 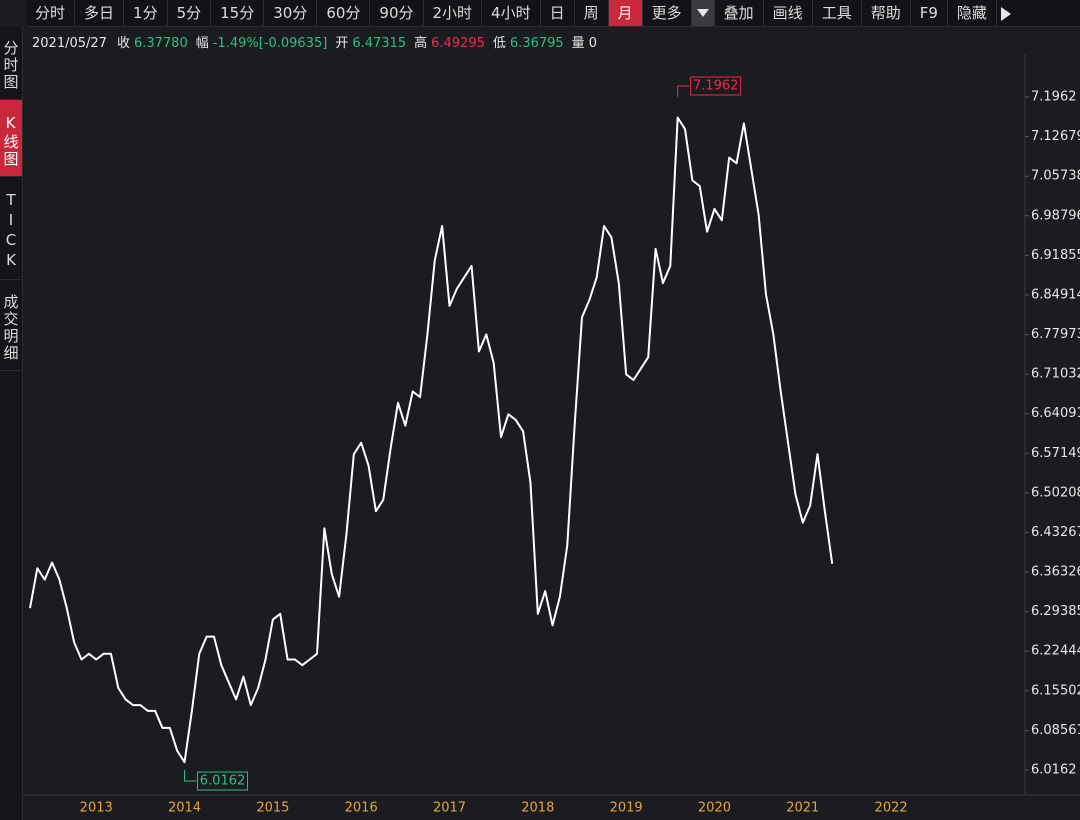 I want to click on y-tick-label: 6.91855, so click(x=1055, y=255).